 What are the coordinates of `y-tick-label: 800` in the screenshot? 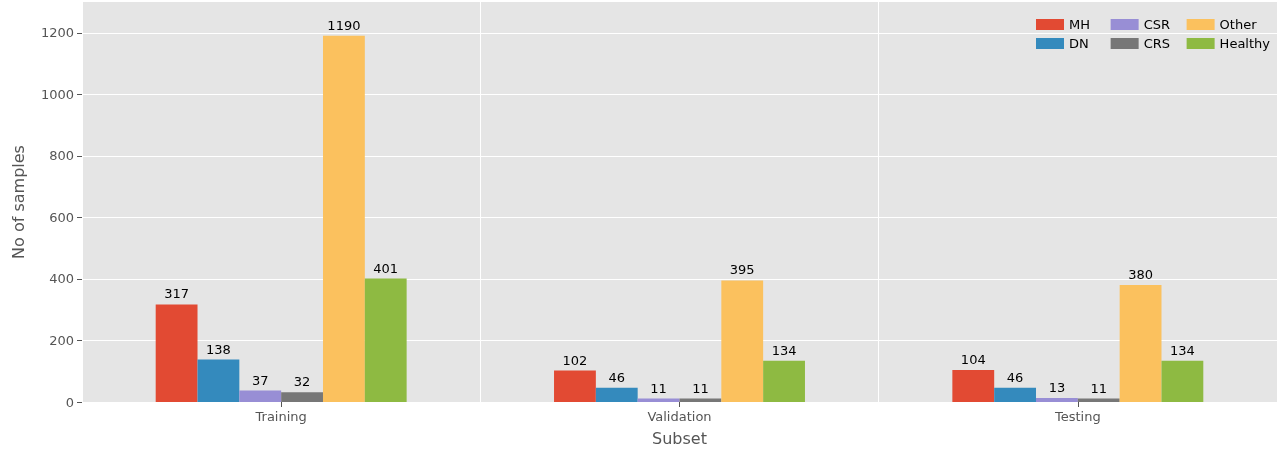 It's located at (61, 156).